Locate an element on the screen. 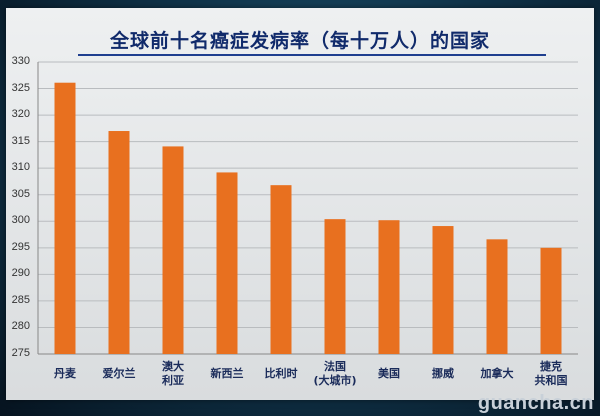 This screenshot has height=416, width=600. x-tick-label: 新西兰 is located at coordinates (227, 373).